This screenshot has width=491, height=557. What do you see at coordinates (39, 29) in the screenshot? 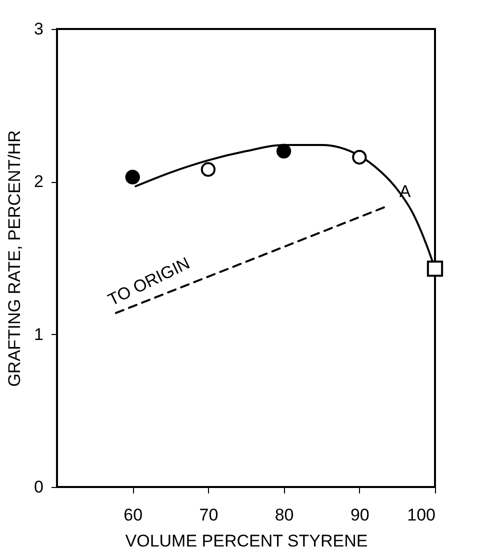
I see `y-tick-label: 3` at bounding box center [39, 29].